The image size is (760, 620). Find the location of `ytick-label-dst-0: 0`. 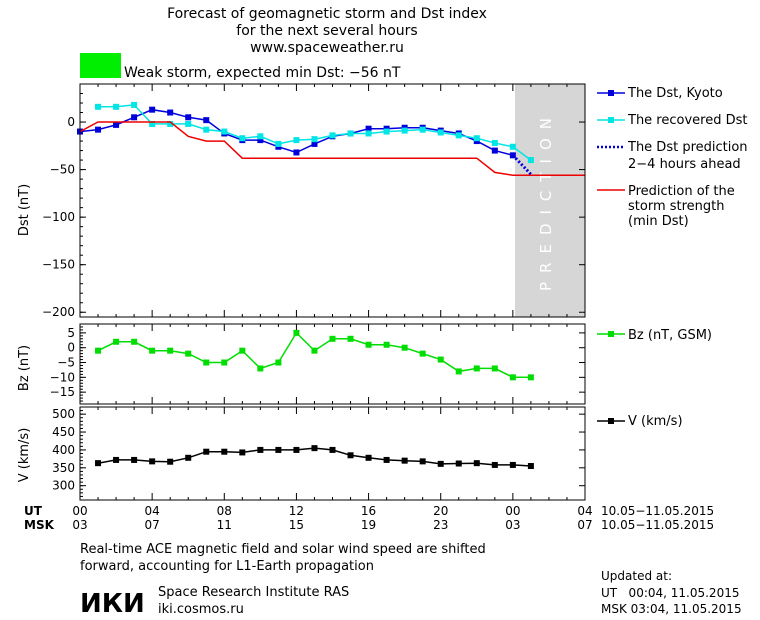

ytick-label-dst-0: 0 is located at coordinates (71, 122).